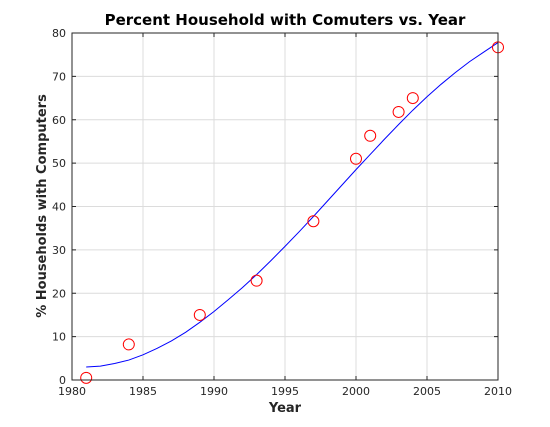  I want to click on y-tick-label: 50, so click(59, 163).